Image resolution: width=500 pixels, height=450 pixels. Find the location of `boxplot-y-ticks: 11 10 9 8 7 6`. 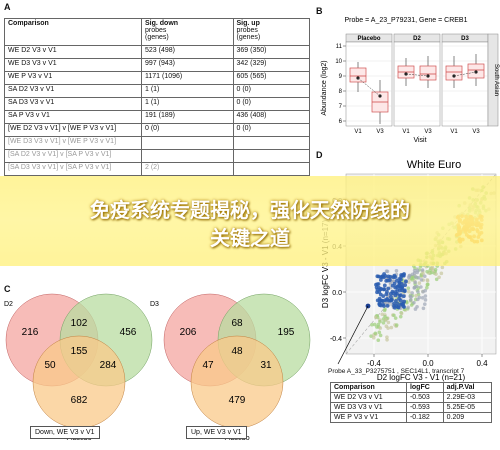

boxplot-y-ticks: 11 10 9 8 7 6 is located at coordinates (340, 84).